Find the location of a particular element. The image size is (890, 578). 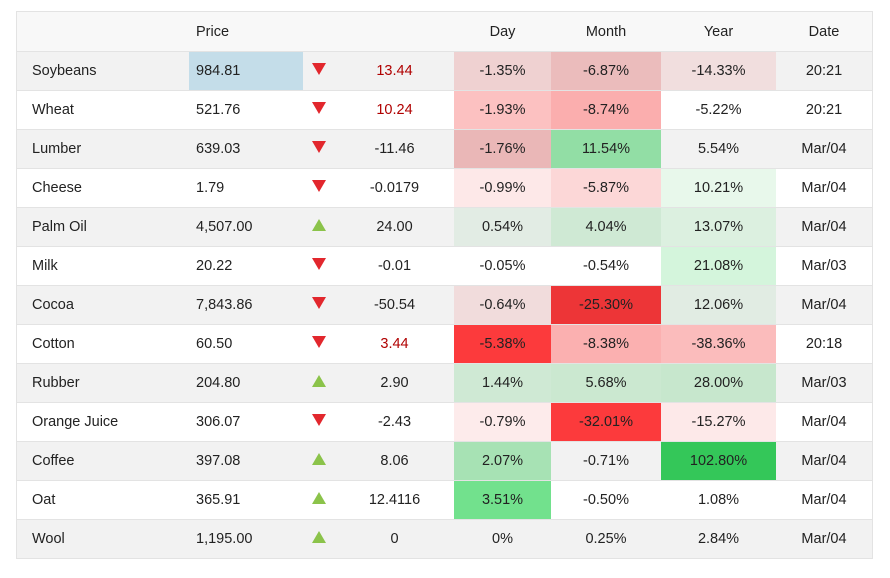

price-cell: 1.79 is located at coordinates (246, 188).